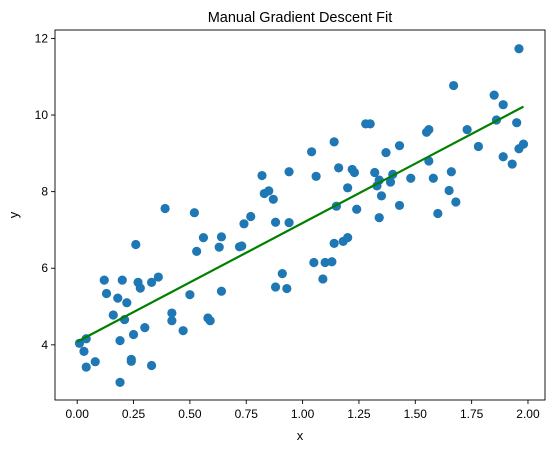  What do you see at coordinates (247, 414) in the screenshot?
I see `x-tick-label: 0.75` at bounding box center [247, 414].